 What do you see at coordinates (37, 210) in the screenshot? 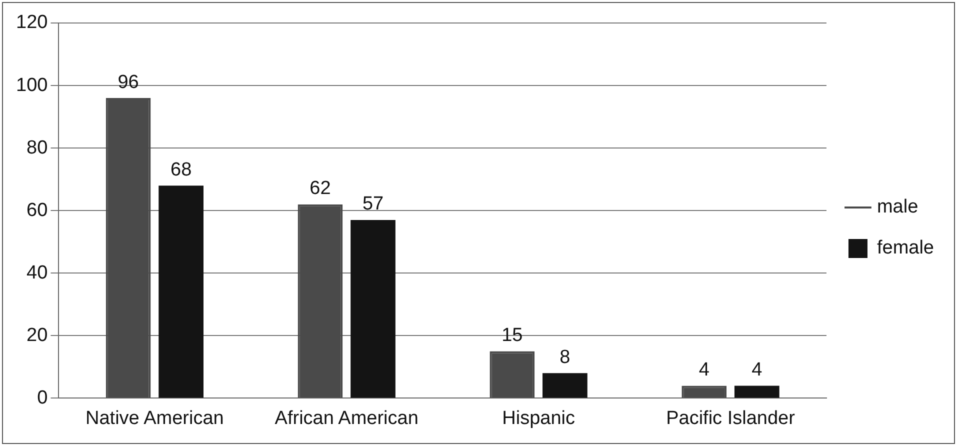
I see `y-tick-label: 60` at bounding box center [37, 210].